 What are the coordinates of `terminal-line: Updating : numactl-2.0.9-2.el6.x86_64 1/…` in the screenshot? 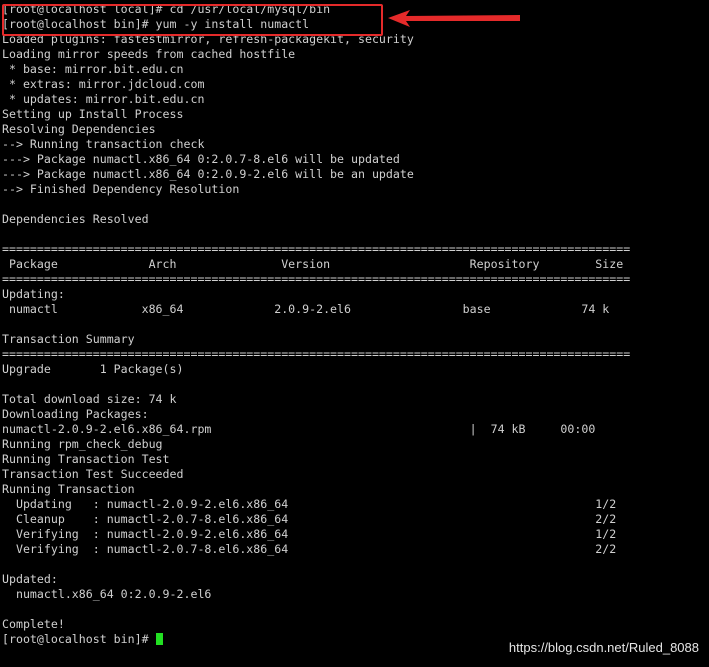 It's located at (309, 504).